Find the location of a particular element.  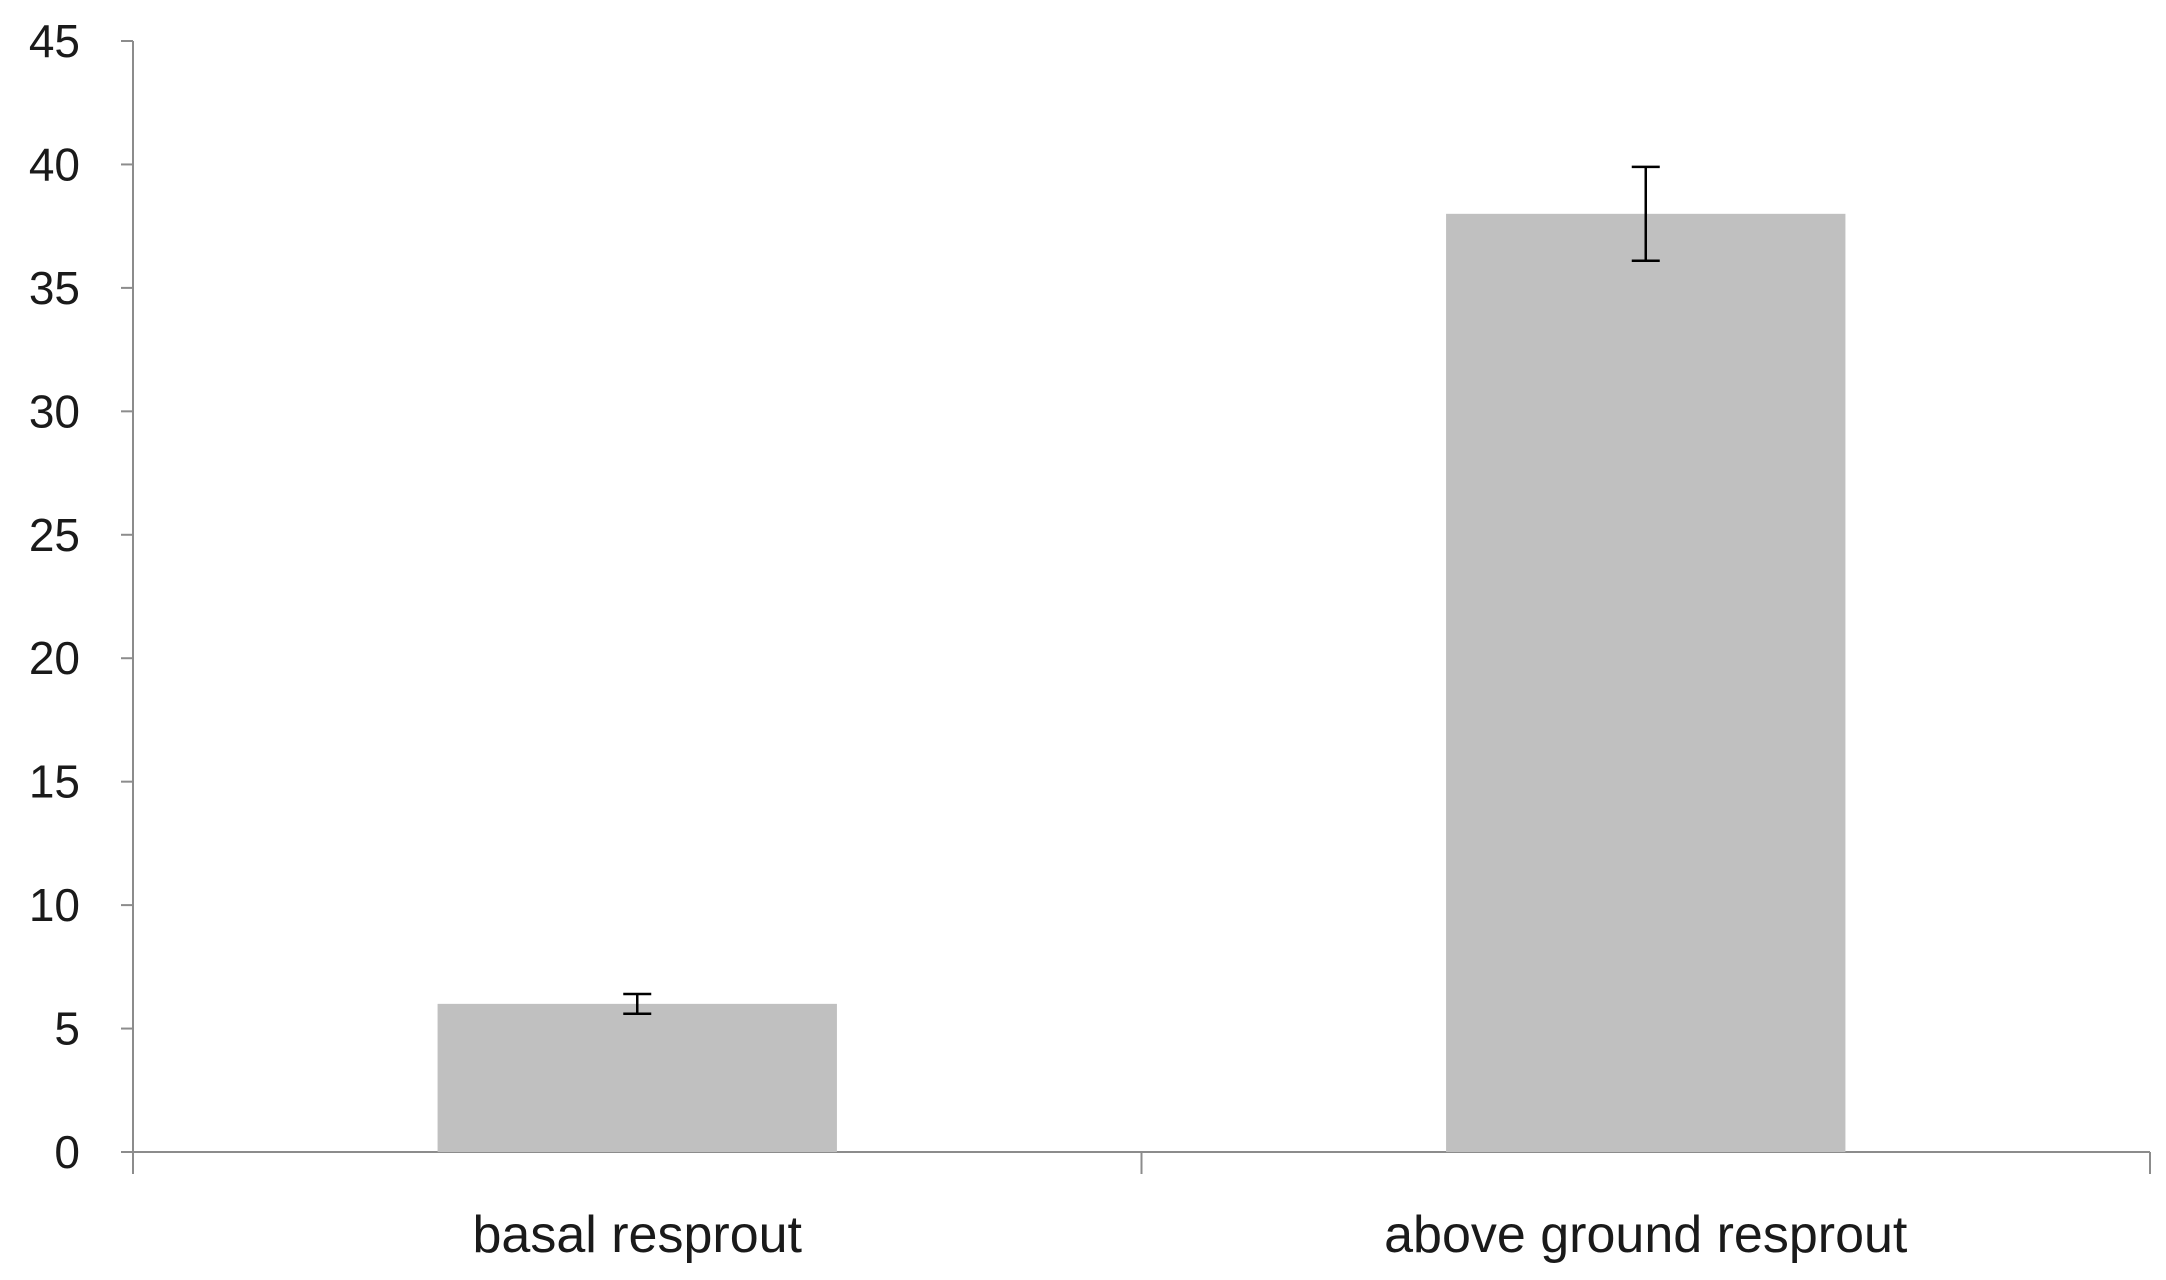

y-tick-label: 40 is located at coordinates (54, 164).